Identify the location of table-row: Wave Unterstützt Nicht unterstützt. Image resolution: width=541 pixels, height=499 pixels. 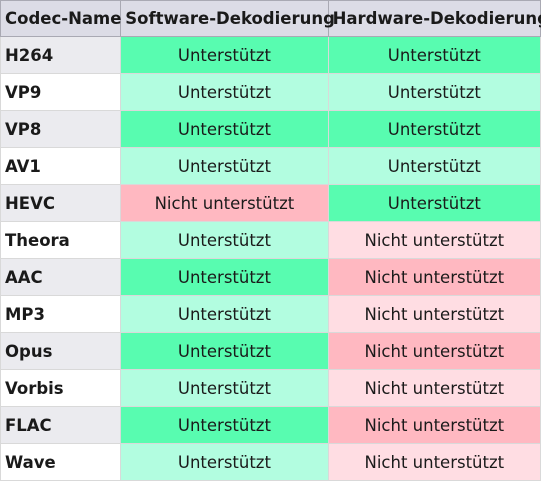
(270, 462).